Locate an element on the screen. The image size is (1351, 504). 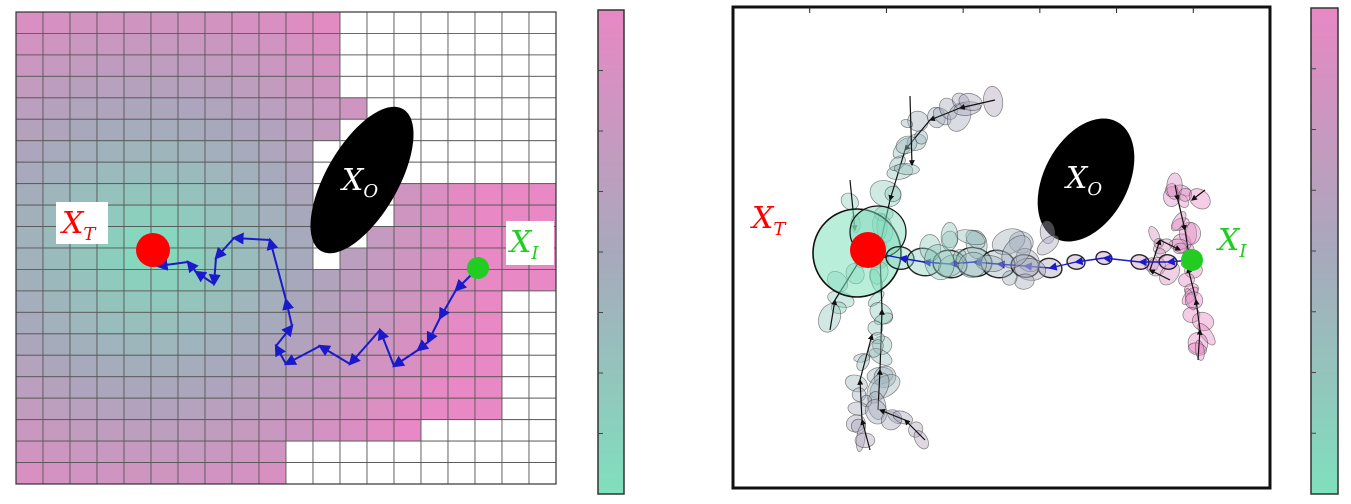
svg-text: XO is located at coordinates (359, 182).